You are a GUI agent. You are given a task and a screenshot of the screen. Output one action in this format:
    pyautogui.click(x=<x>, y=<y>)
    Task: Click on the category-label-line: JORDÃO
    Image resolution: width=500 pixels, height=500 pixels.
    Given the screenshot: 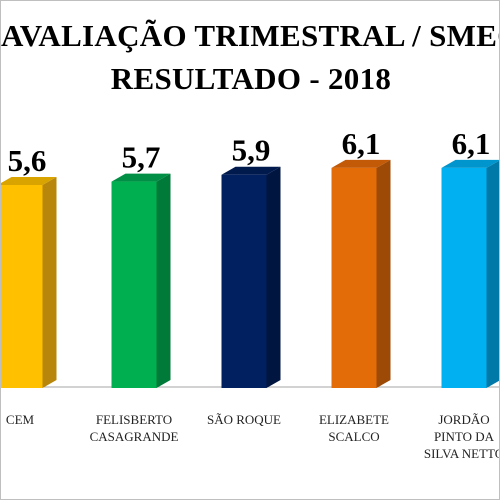 What is the action you would take?
    pyautogui.click(x=463, y=419)
    